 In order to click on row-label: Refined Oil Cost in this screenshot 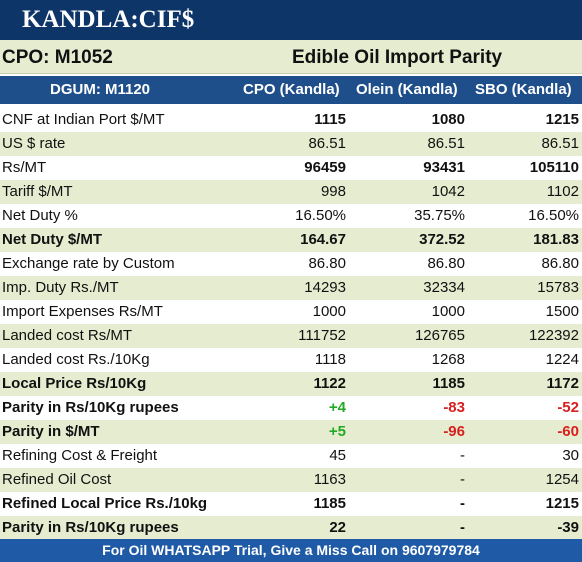, I will do `click(57, 479)`.